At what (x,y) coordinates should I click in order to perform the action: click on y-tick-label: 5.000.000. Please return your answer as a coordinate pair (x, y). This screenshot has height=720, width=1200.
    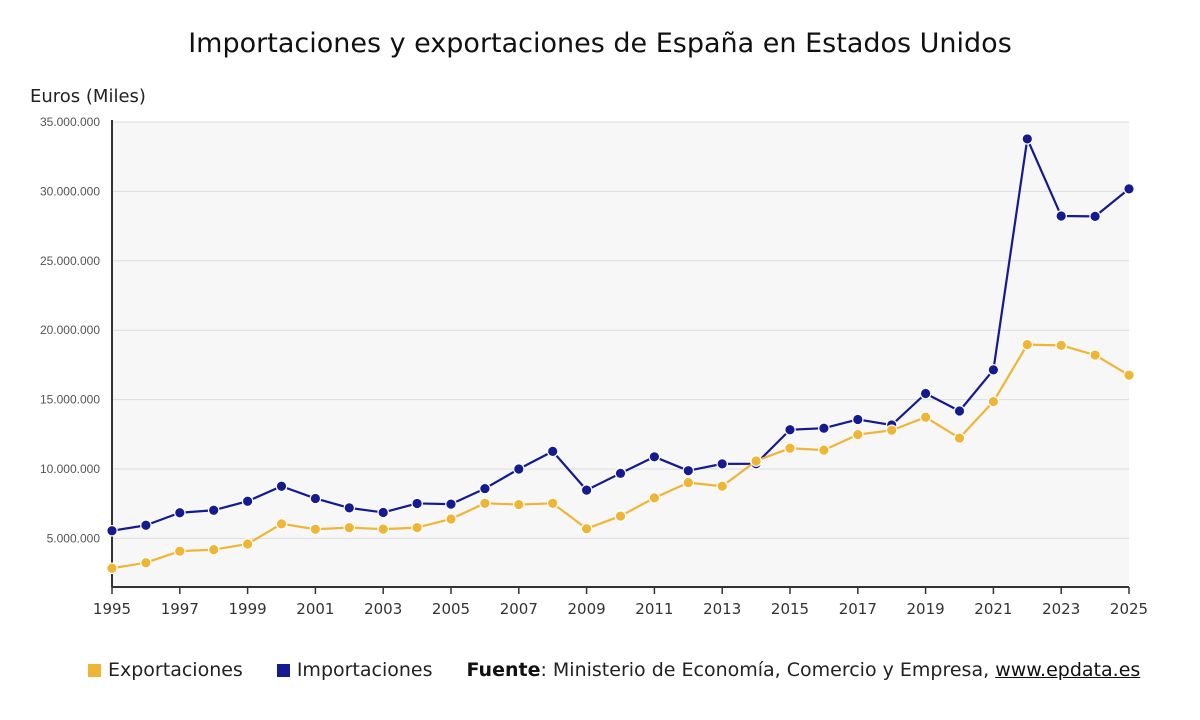
    Looking at the image, I should click on (74, 538).